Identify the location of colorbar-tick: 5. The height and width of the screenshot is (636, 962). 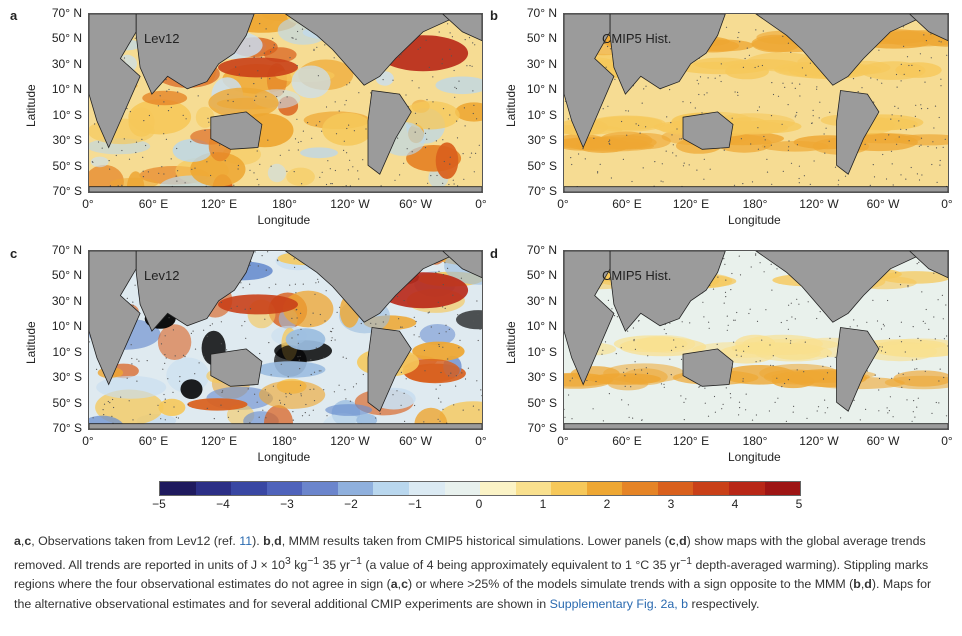
(799, 504).